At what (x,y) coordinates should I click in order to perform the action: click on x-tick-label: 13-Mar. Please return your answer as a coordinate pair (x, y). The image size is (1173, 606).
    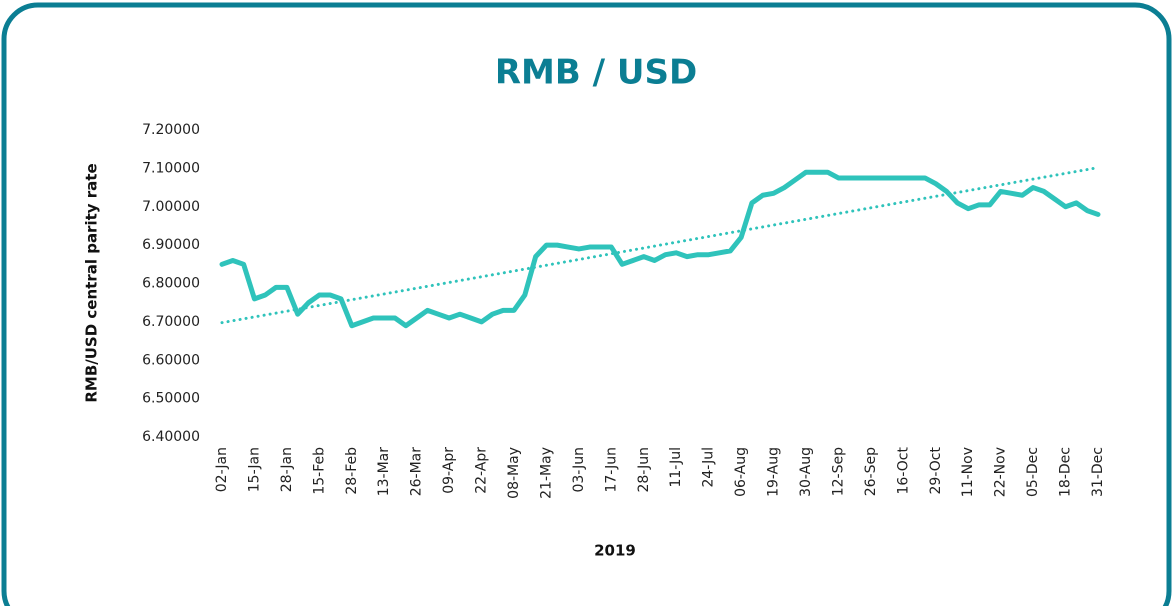
    Looking at the image, I should click on (384, 472).